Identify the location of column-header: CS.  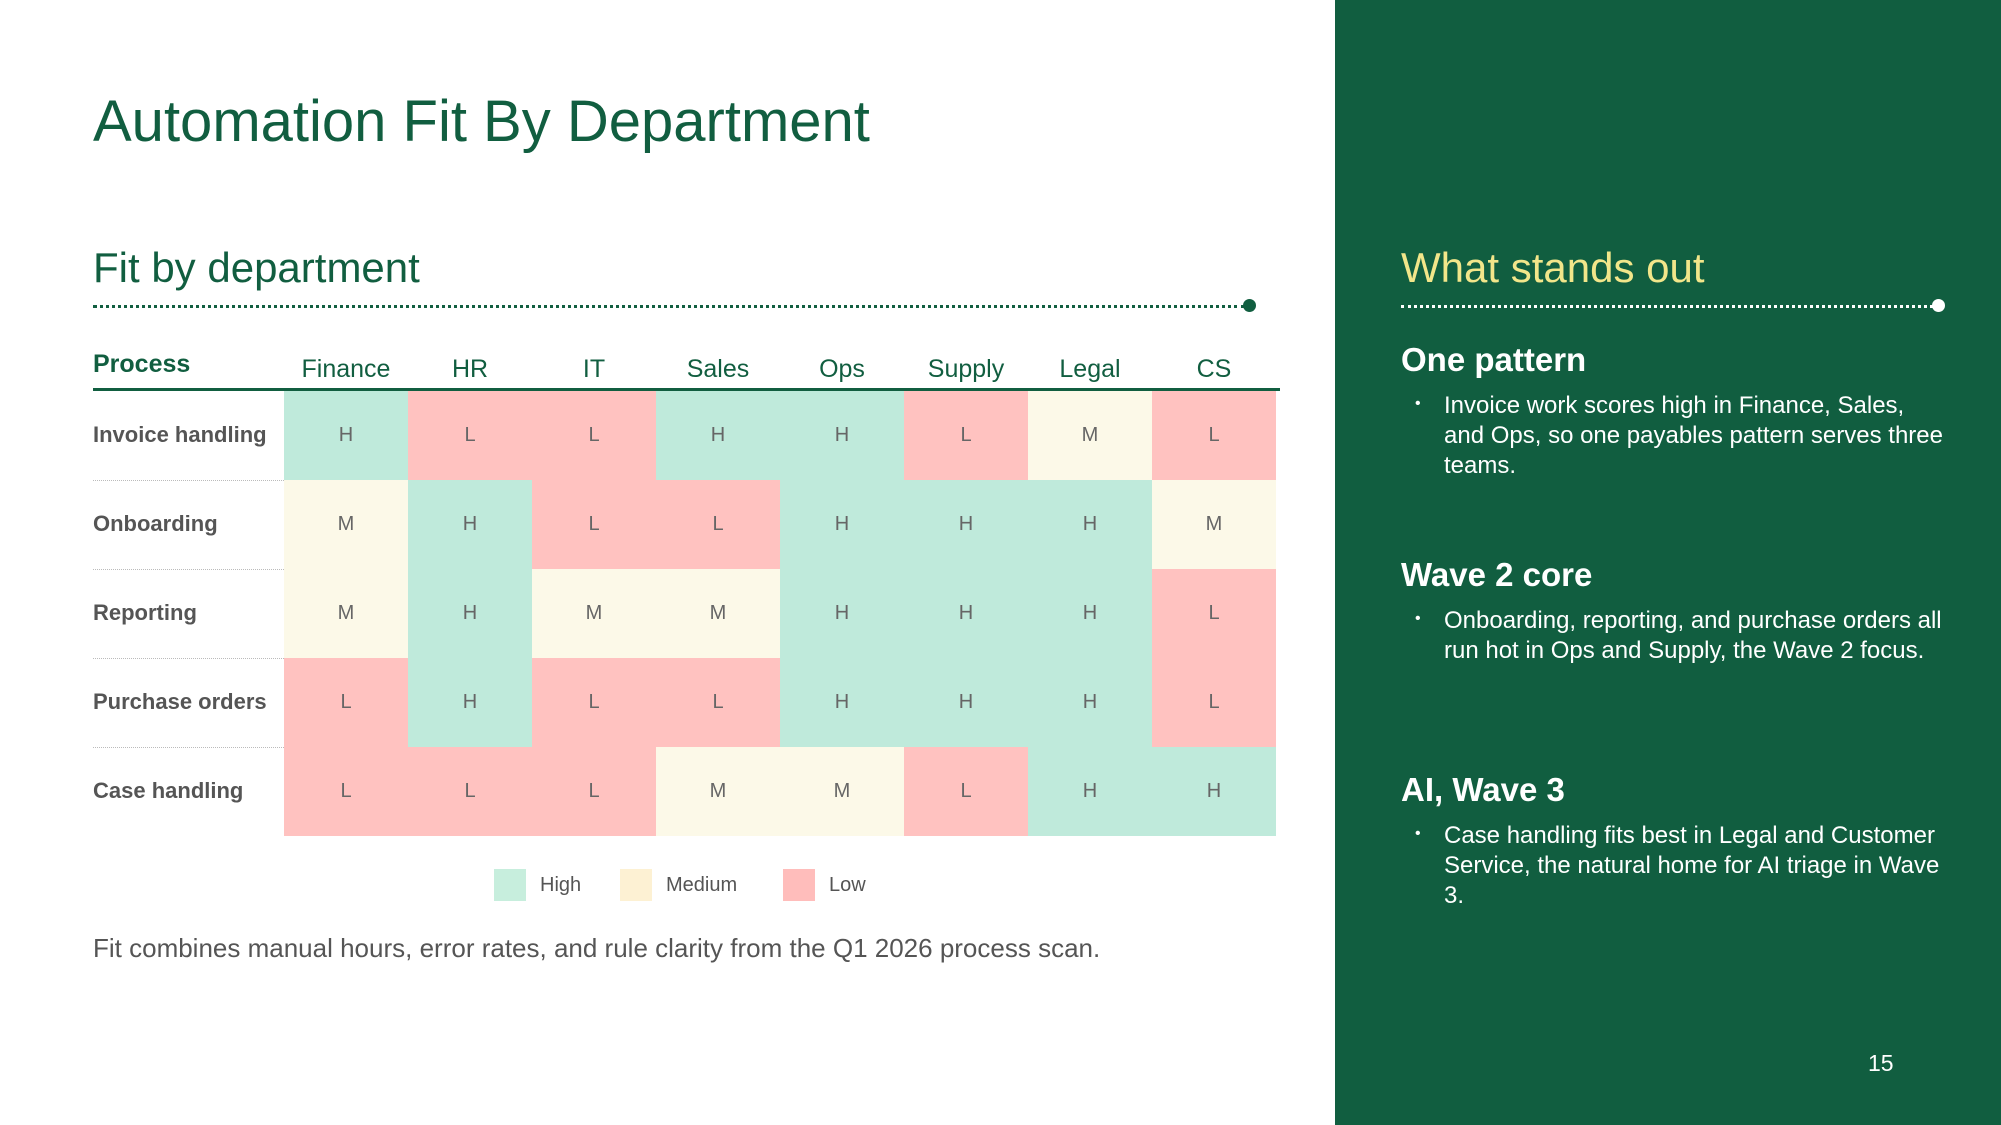
(1214, 369).